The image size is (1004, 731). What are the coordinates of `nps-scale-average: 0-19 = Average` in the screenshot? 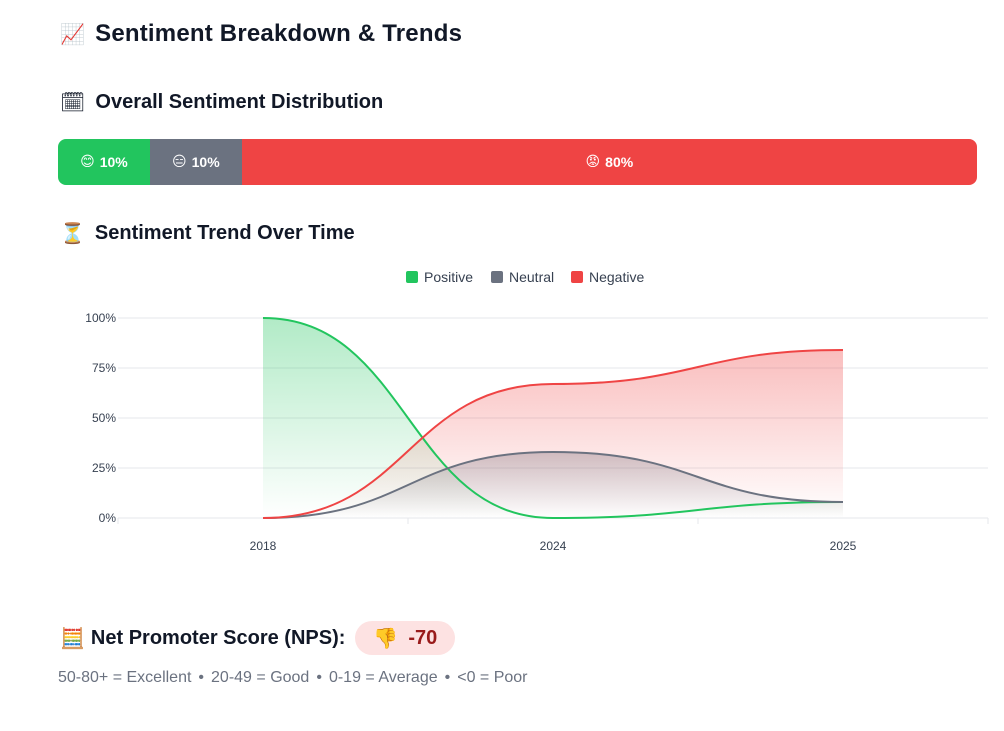 It's located at (383, 677).